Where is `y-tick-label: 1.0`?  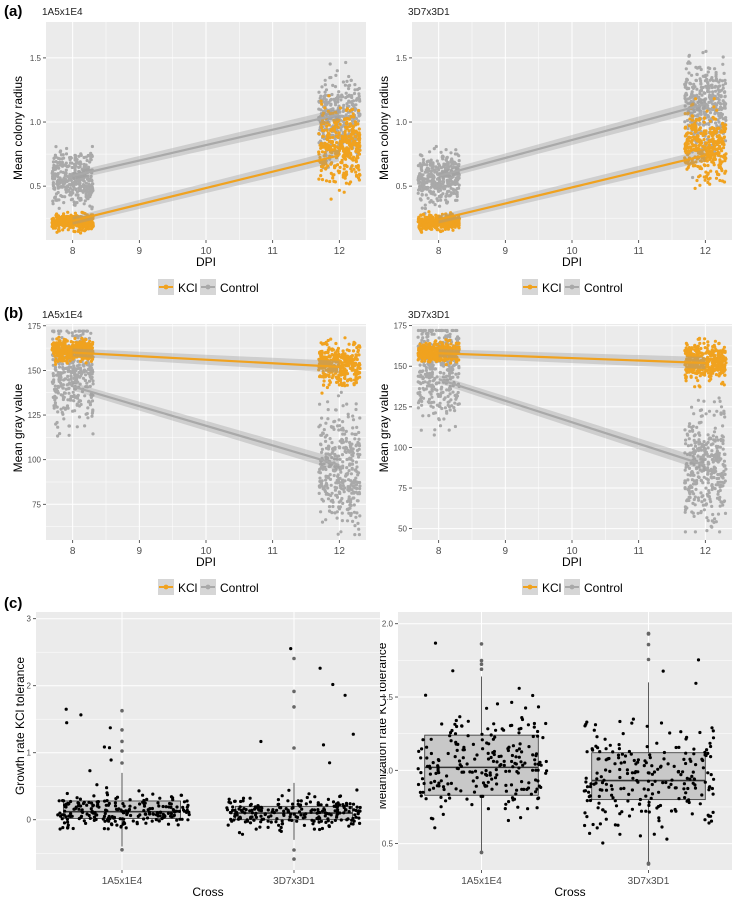
y-tick-label: 1.0 is located at coordinates (402, 122).